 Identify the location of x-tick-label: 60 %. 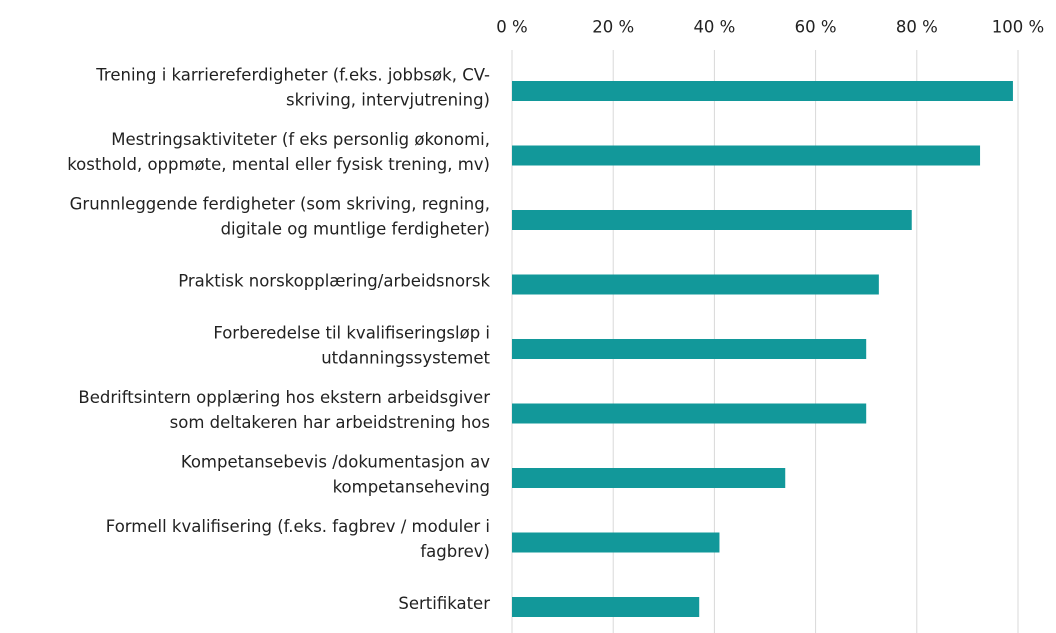
(816, 27).